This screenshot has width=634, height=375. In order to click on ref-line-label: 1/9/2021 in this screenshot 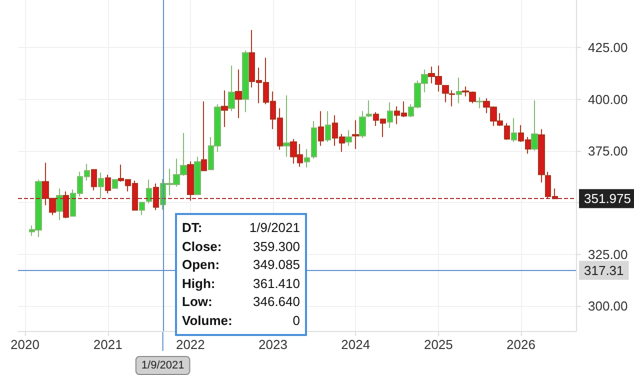, I will do `click(162, 366)`.